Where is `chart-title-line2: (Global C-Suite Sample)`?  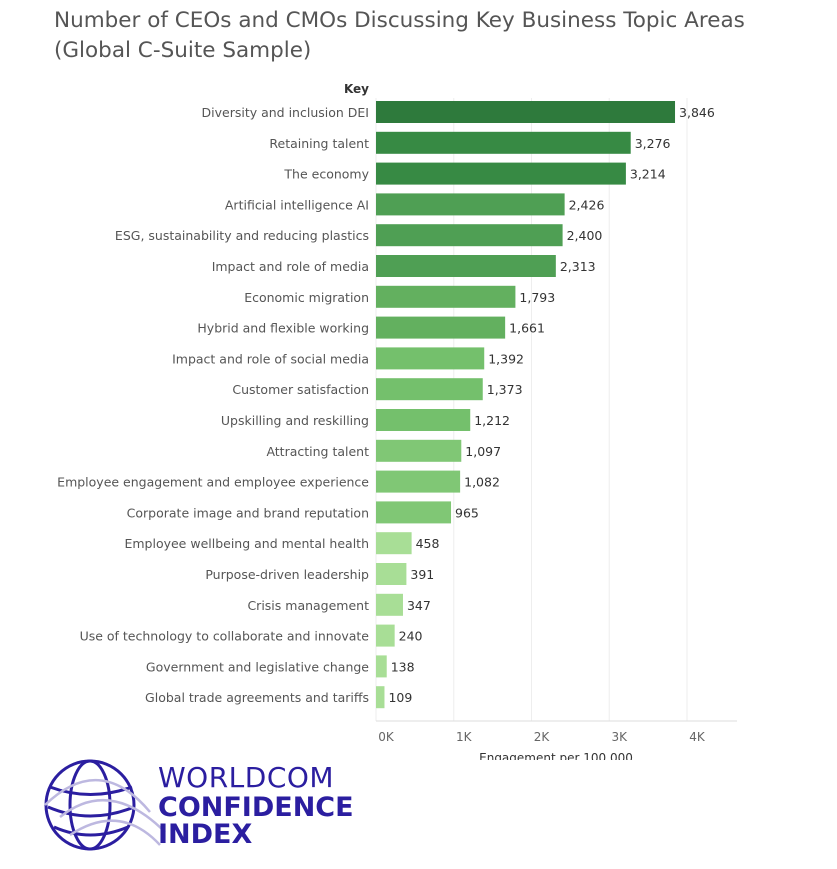
chart-title-line2: (Global C-Suite Sample) is located at coordinates (183, 50).